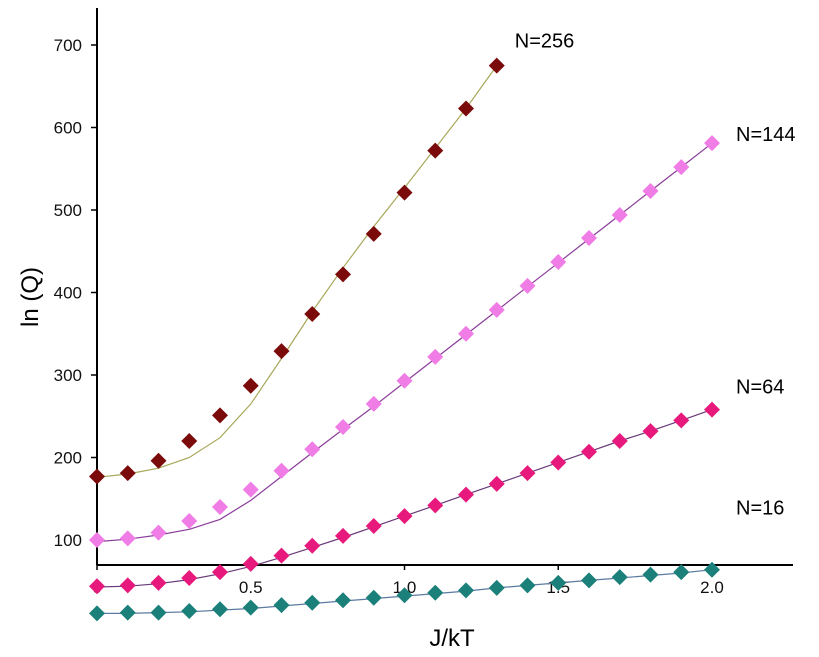 The height and width of the screenshot is (657, 819). I want to click on y-tick-label: 300, so click(68, 375).